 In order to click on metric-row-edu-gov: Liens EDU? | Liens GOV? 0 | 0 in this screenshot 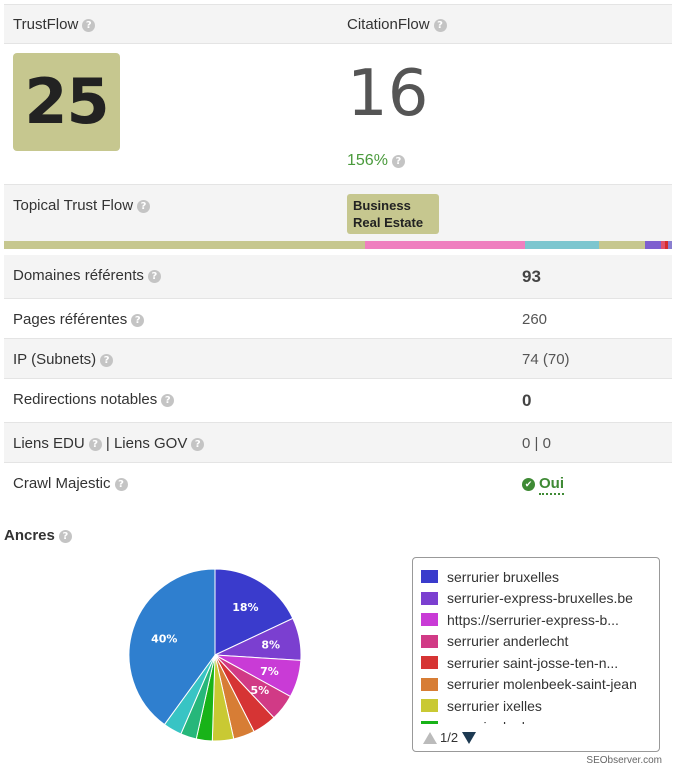, I will do `click(338, 443)`.